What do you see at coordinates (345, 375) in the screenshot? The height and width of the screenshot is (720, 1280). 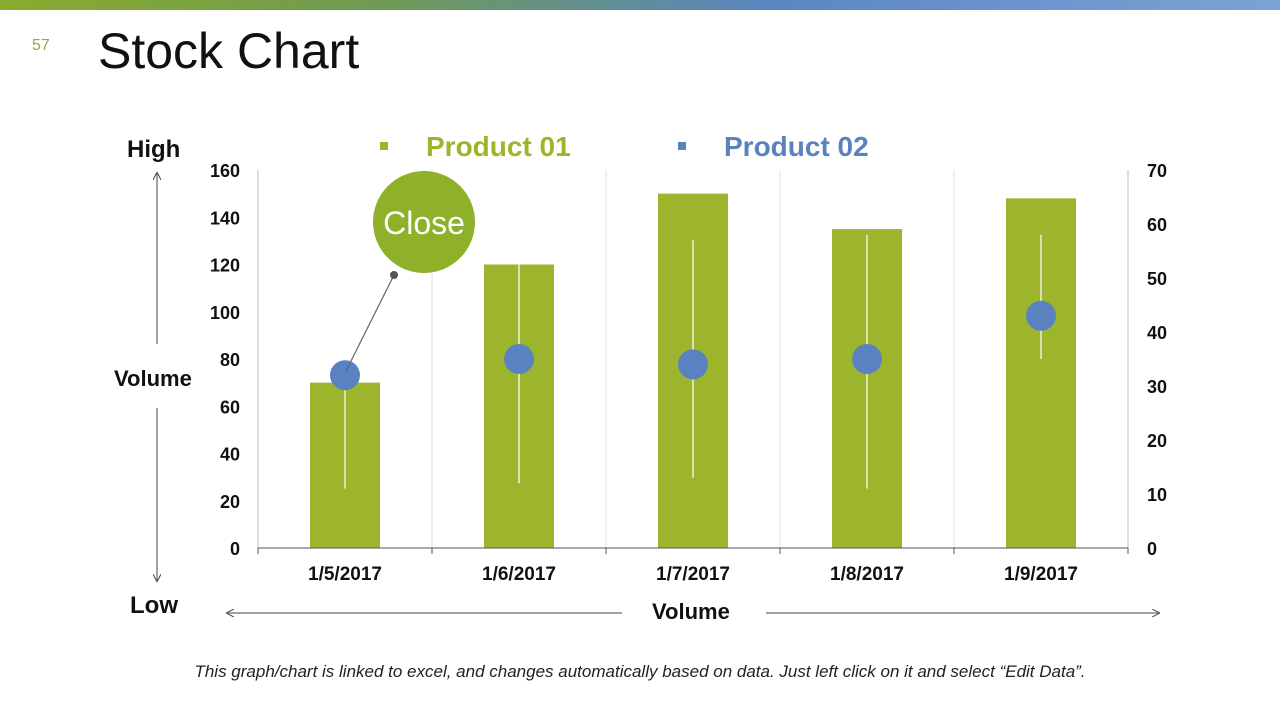 I see `close-marker-1/5/2017` at bounding box center [345, 375].